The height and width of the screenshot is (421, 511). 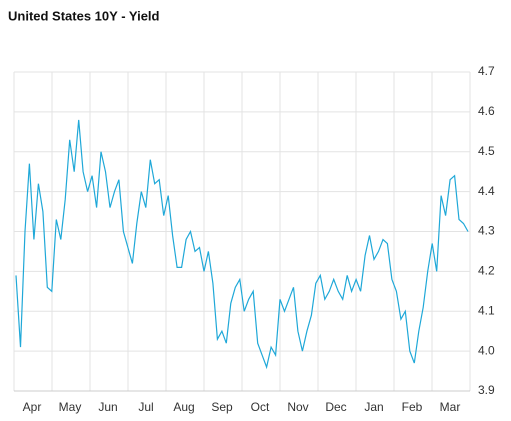 I want to click on y-tick-label: 4.3, so click(x=486, y=231).